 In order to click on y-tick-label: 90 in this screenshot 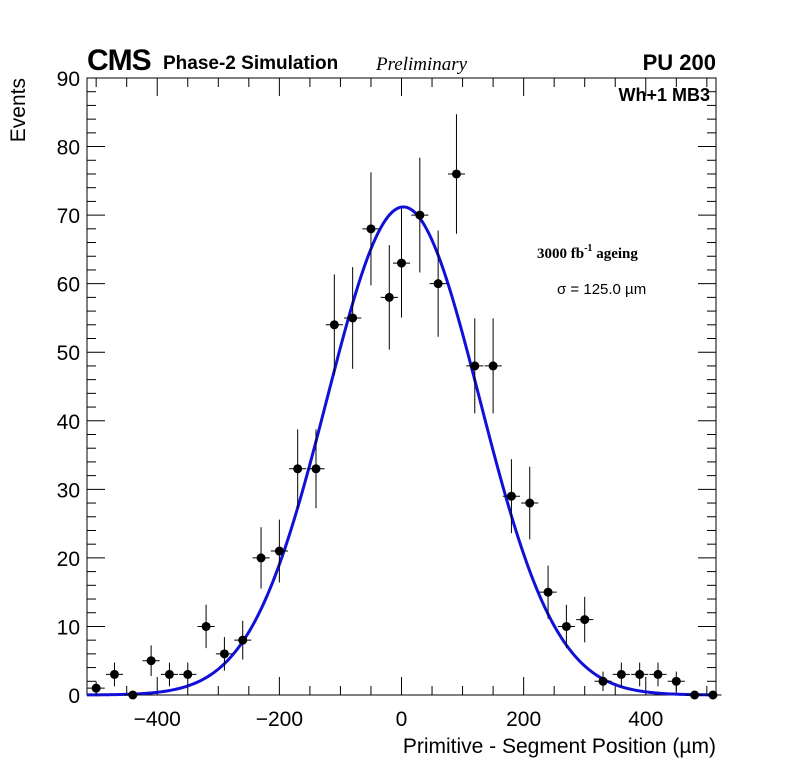, I will do `click(68, 79)`.